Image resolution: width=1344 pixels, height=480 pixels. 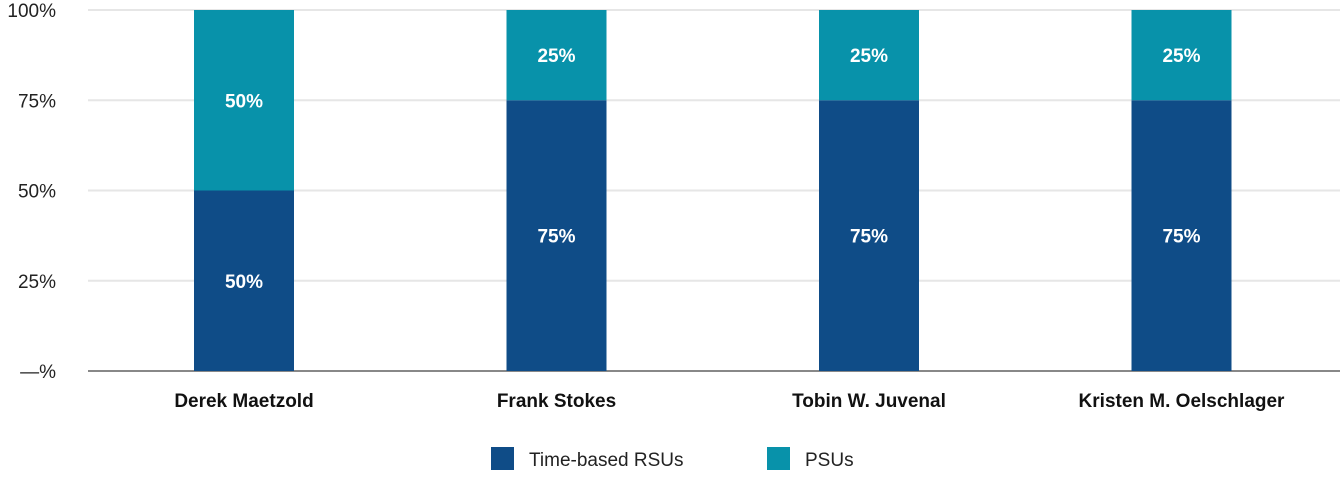 I want to click on legend-label: Time-based RSUs, so click(x=606, y=460).